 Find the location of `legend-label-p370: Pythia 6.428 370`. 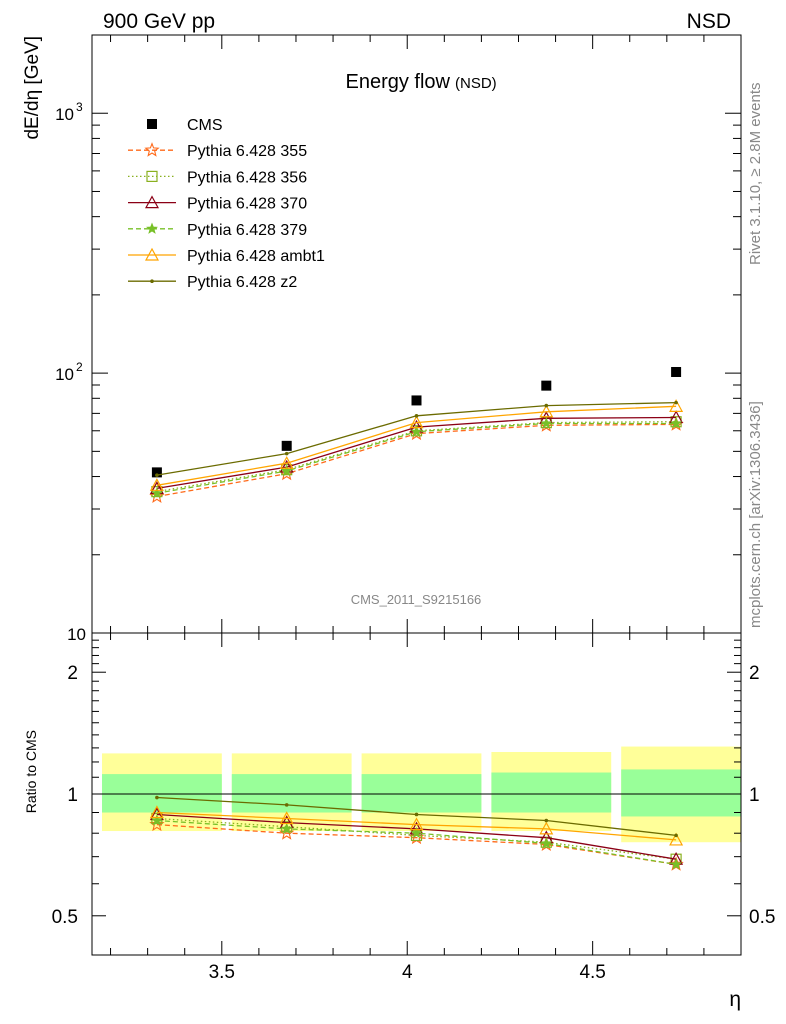

legend-label-p370: Pythia 6.428 370 is located at coordinates (247, 204).